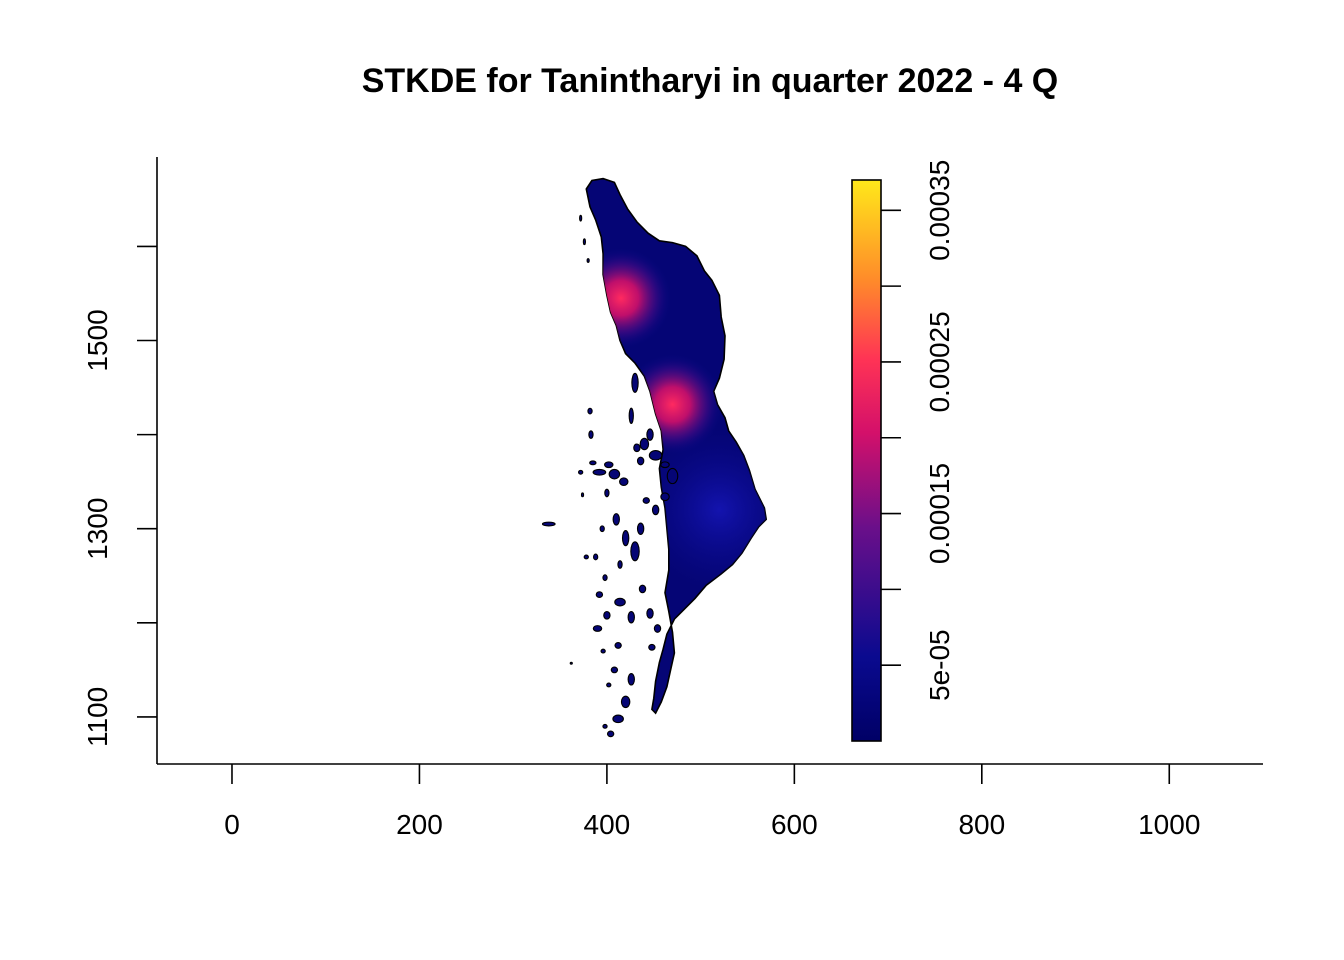 This screenshot has width=1344, height=960. Describe the element at coordinates (232, 824) in the screenshot. I see `x-tick-label: 0` at that location.